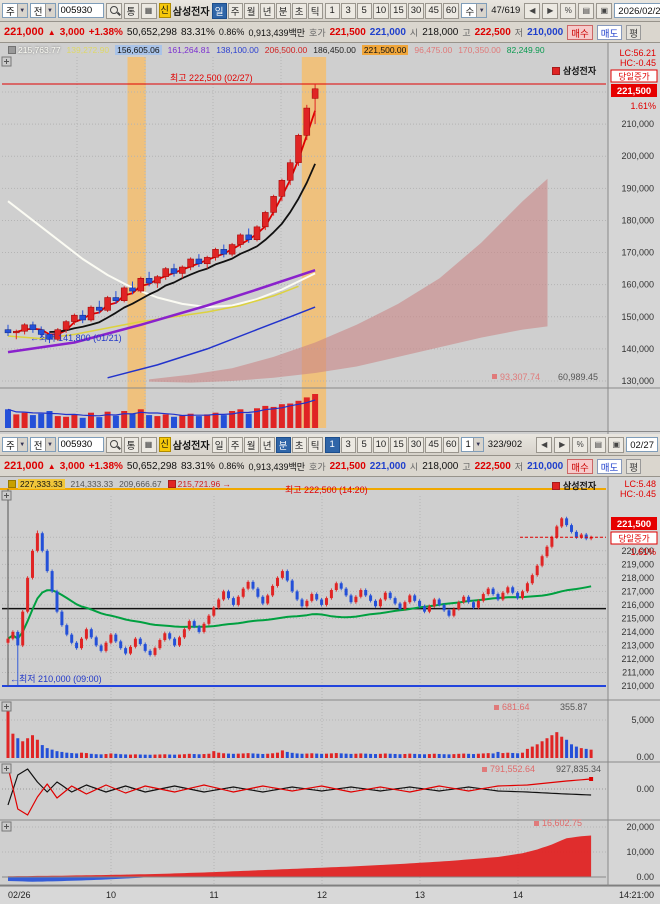 The height and width of the screenshot is (904, 660). What do you see at coordinates (638, 63) in the screenshot?
I see `svg-text: HC:-0.45` at bounding box center [638, 63].